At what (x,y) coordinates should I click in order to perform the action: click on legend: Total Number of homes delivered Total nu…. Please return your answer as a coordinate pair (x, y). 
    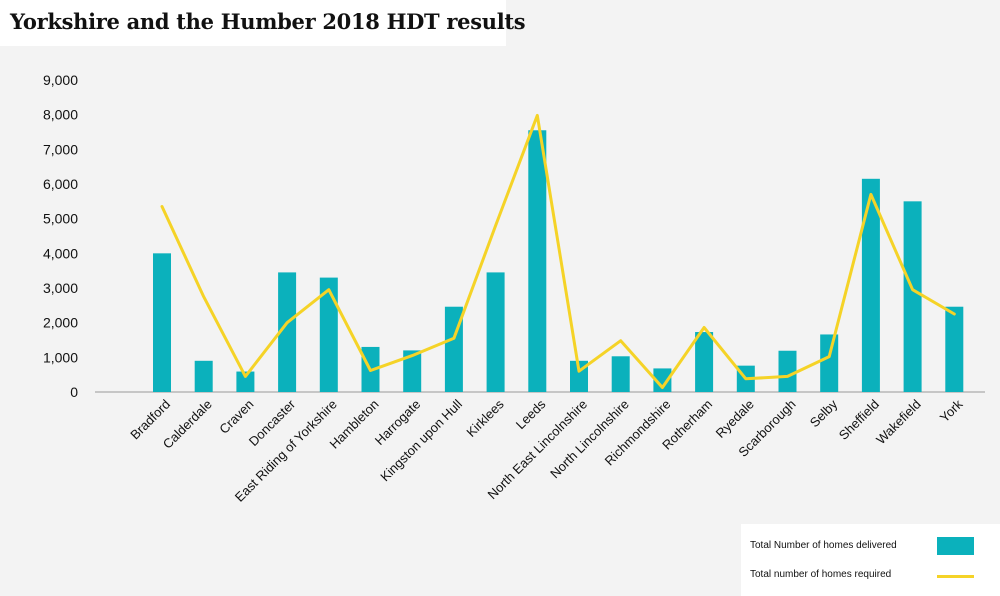
    Looking at the image, I should click on (870, 560).